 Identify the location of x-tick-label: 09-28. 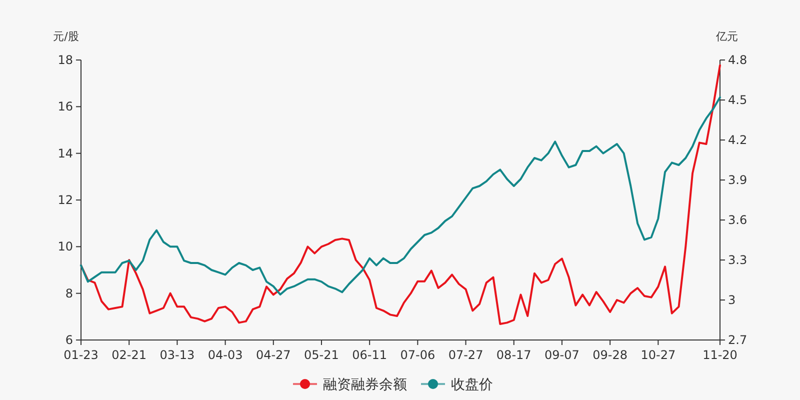
(610, 355).